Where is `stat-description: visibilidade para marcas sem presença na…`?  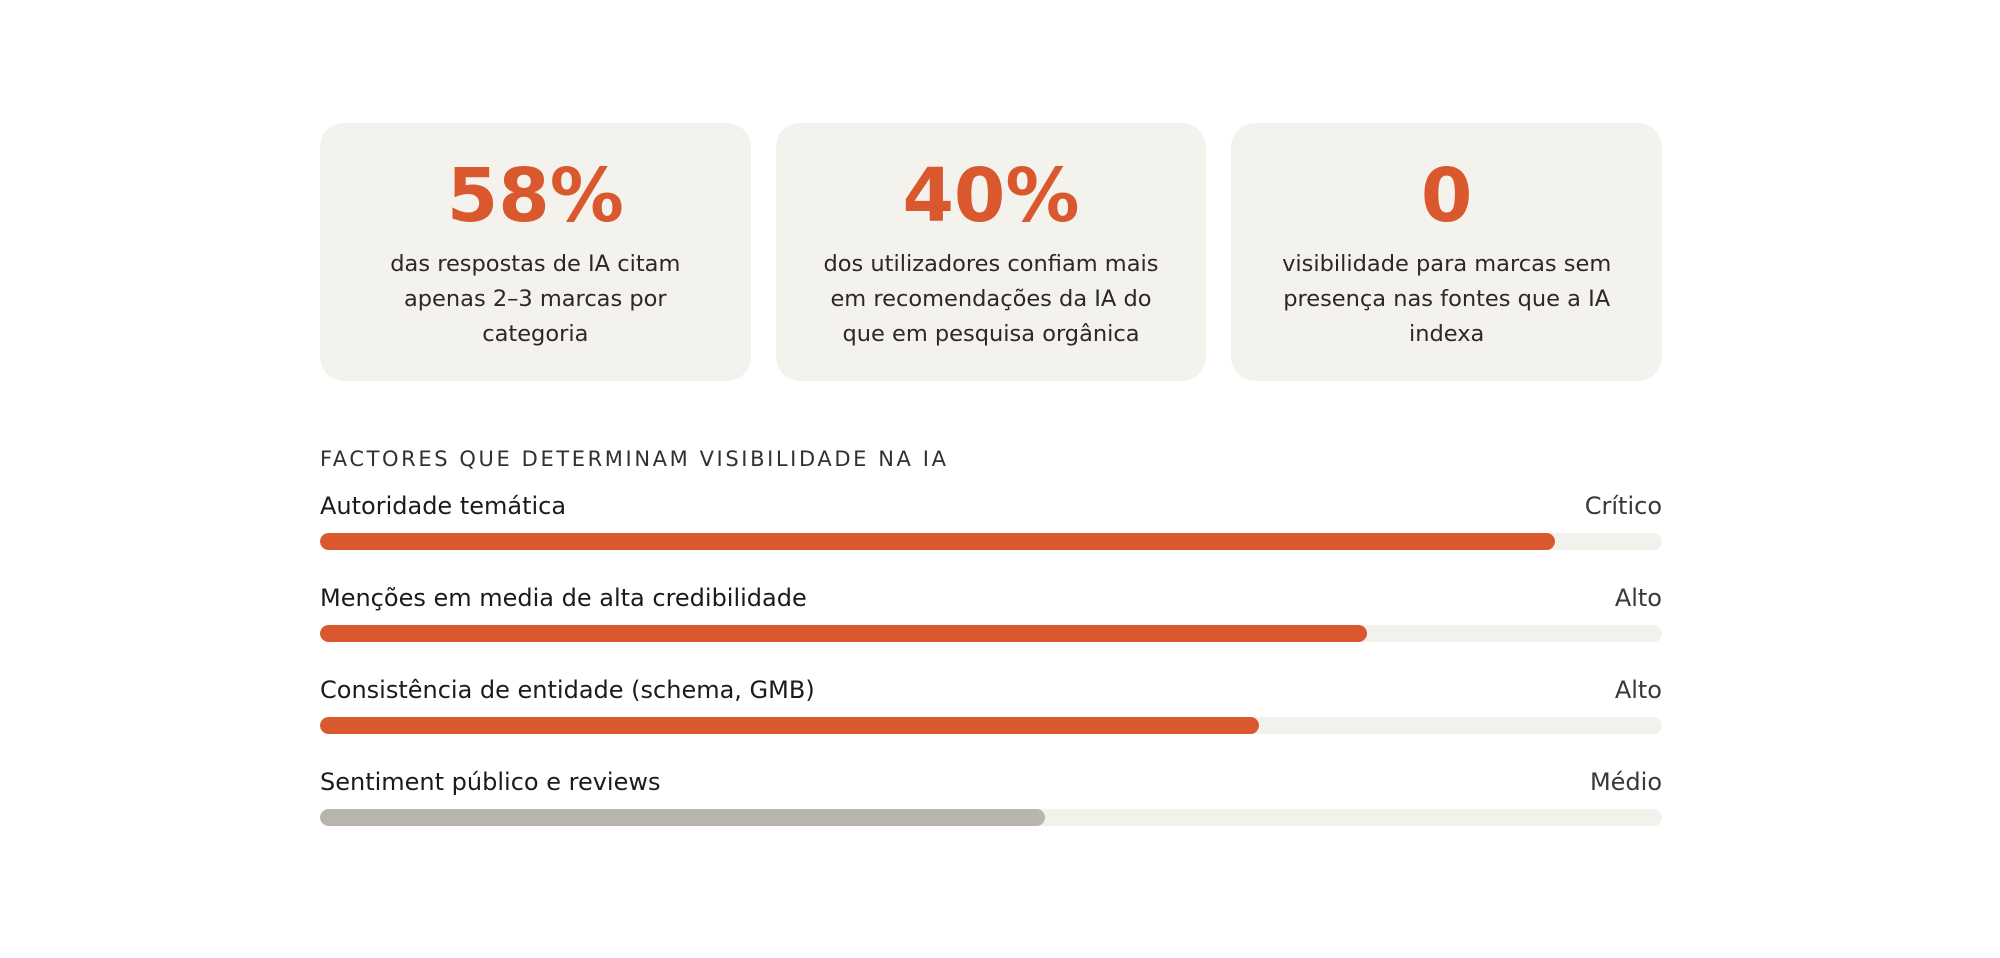
stat-description: visibilidade para marcas sem presença na… is located at coordinates (1447, 299).